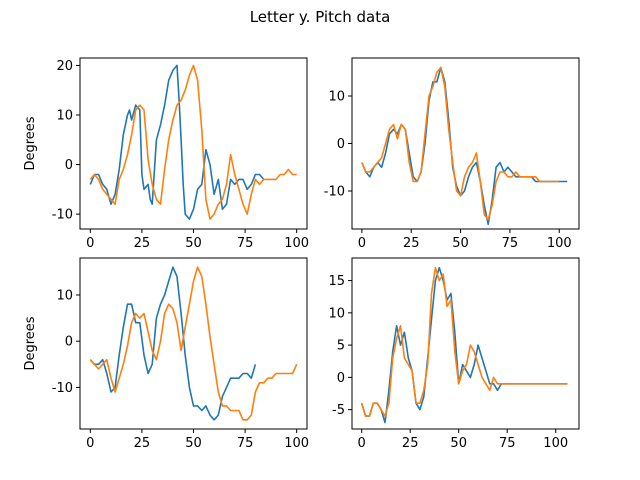  What do you see at coordinates (320, 17) in the screenshot?
I see `figure-title: Letter y. Pitch data` at bounding box center [320, 17].